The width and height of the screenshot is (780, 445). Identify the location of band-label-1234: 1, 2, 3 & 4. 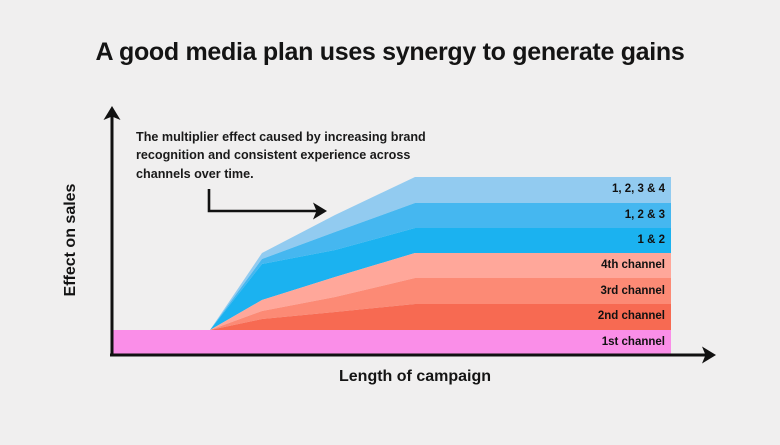
(638, 189).